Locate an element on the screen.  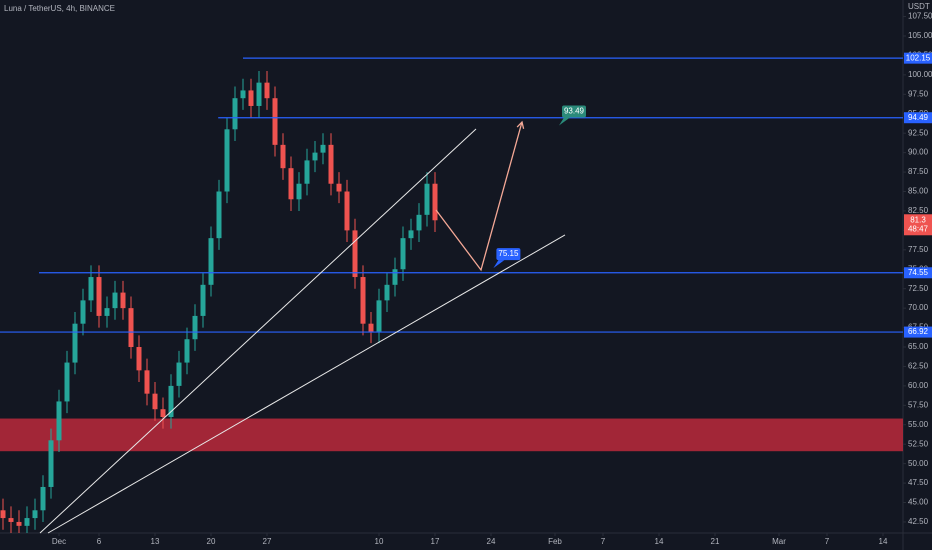
y-tick-label: 72.50 is located at coordinates (918, 288).